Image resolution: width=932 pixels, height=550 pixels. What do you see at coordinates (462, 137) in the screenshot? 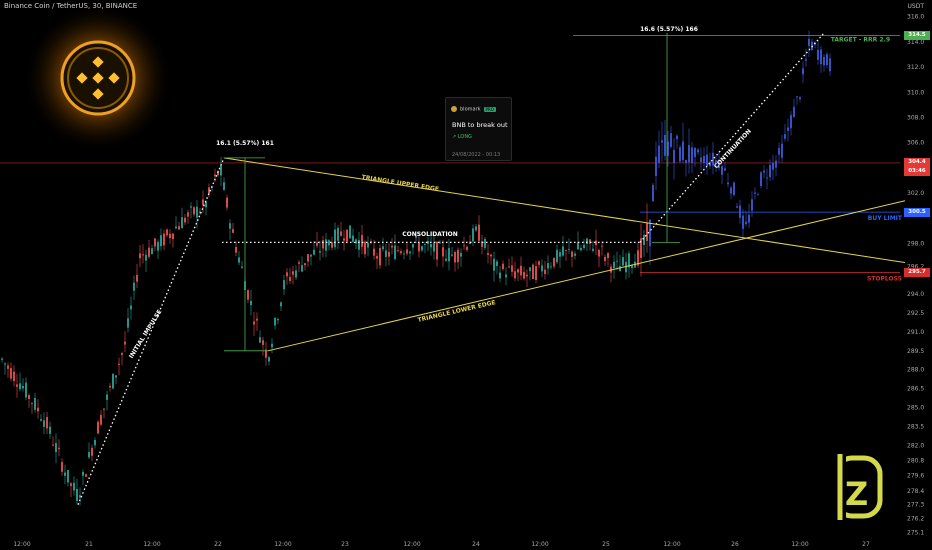
I see `idea-direction: ↗ LONG` at bounding box center [462, 137].